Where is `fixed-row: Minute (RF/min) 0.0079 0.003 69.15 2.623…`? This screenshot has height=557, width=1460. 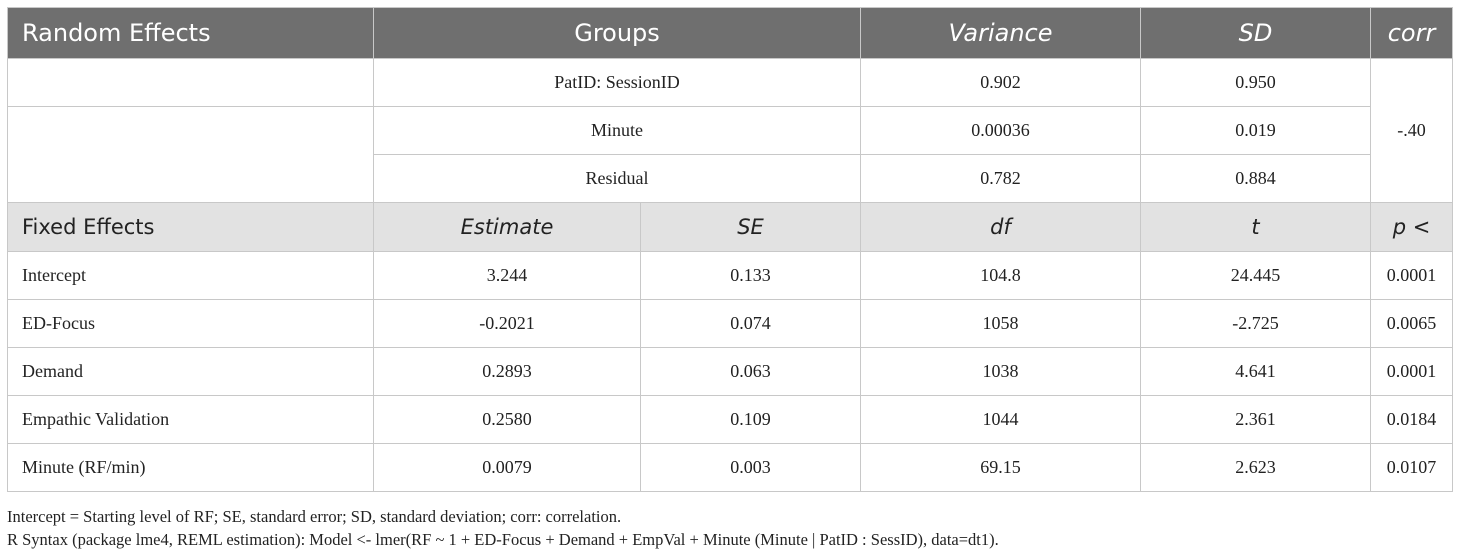
fixed-row: Minute (RF/min) 0.0079 0.003 69.15 2.623… is located at coordinates (730, 467).